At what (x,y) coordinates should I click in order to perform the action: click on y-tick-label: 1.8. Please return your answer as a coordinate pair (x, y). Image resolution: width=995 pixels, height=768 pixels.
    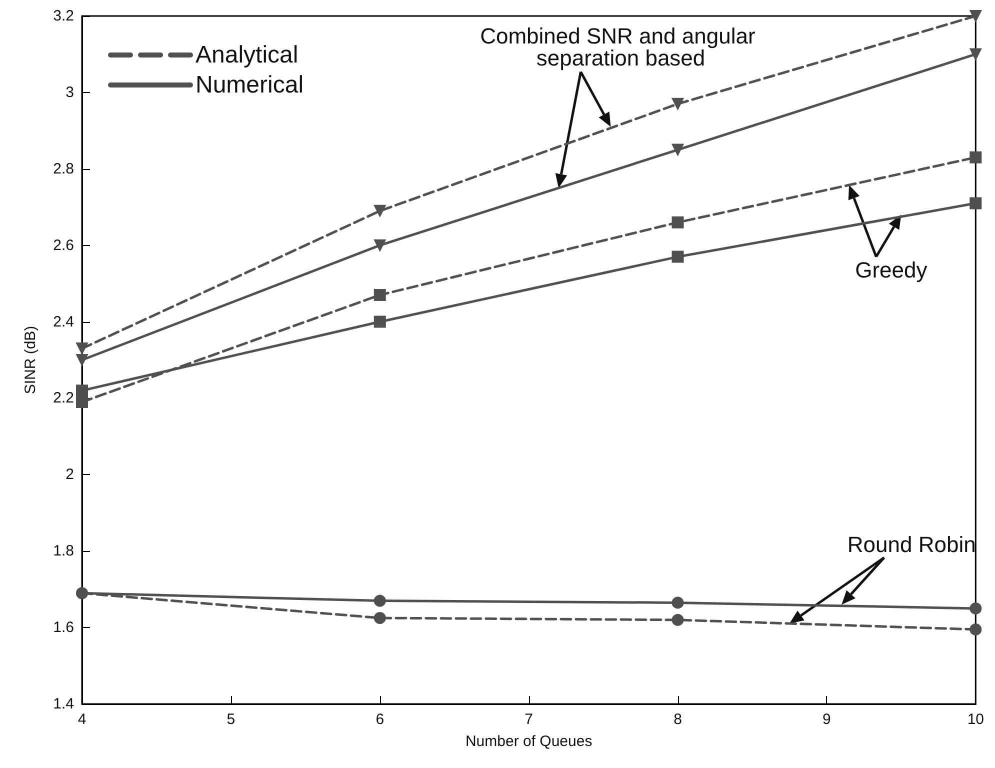
    Looking at the image, I should click on (63, 551).